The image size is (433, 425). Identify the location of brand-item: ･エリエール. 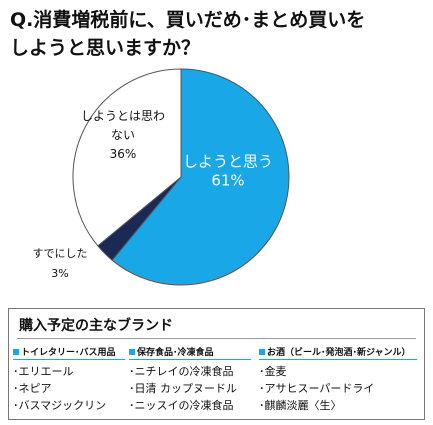
(43, 371).